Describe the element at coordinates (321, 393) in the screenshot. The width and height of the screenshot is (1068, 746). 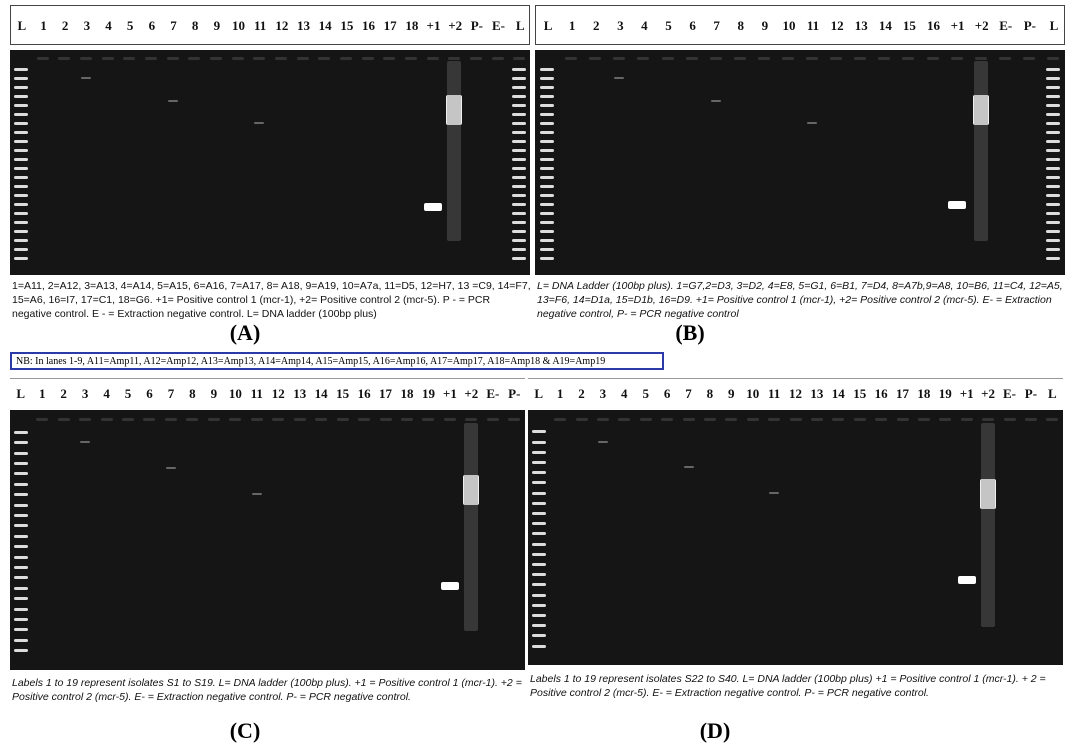
I see `lane-label: 14` at that location.